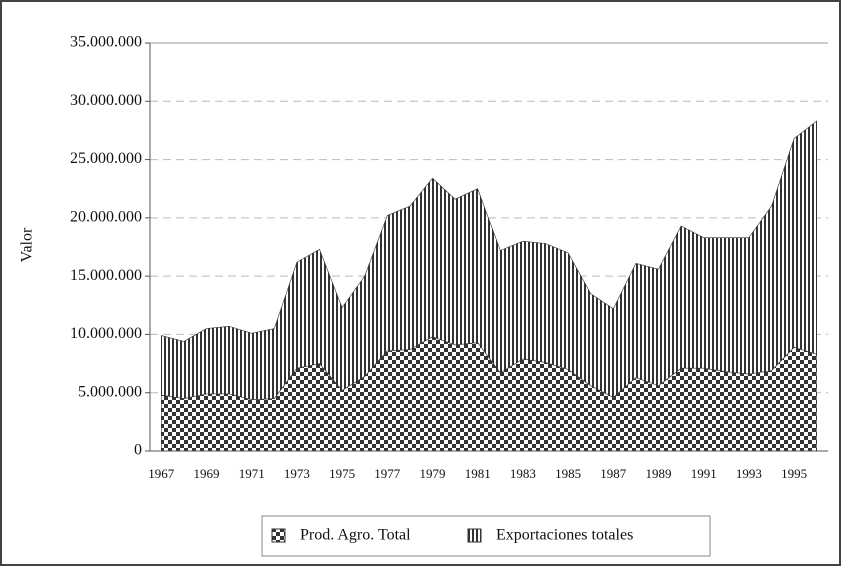 This screenshot has width=841, height=566. Describe the element at coordinates (106, 275) in the screenshot. I see `y-tick-label: 15.000.000` at that location.